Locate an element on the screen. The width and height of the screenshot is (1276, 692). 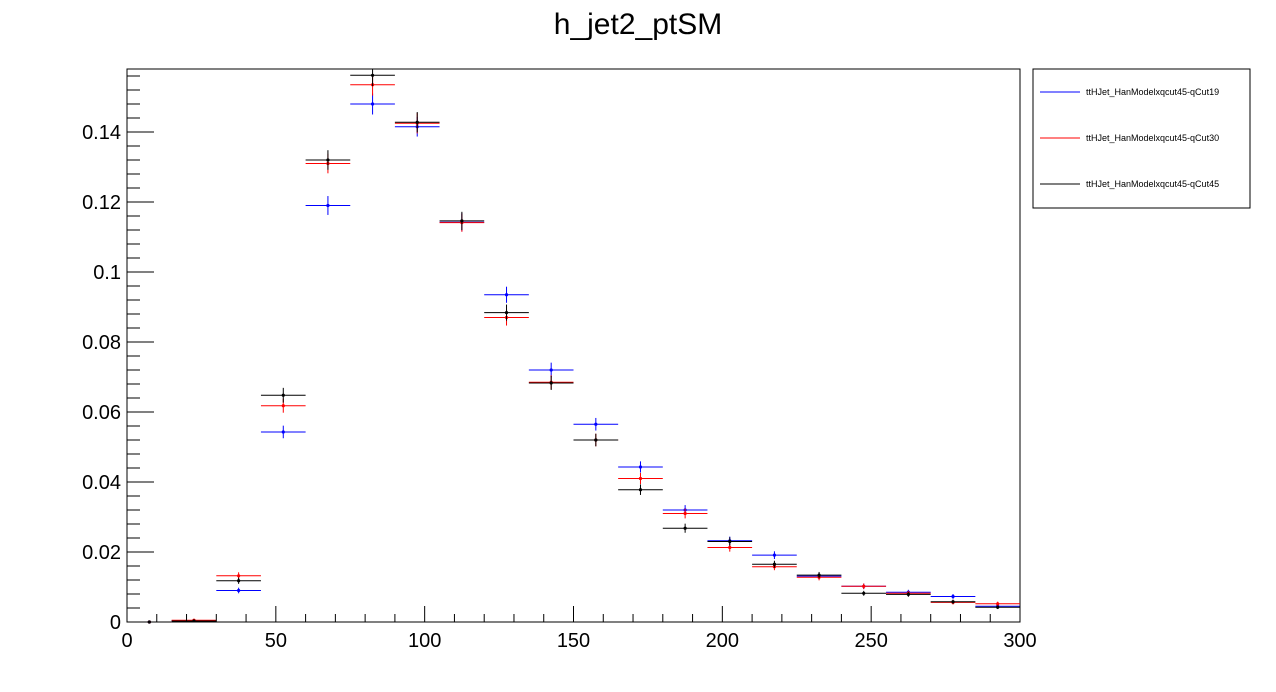
chart-title: h_jet2_ptSM is located at coordinates (638, 24).